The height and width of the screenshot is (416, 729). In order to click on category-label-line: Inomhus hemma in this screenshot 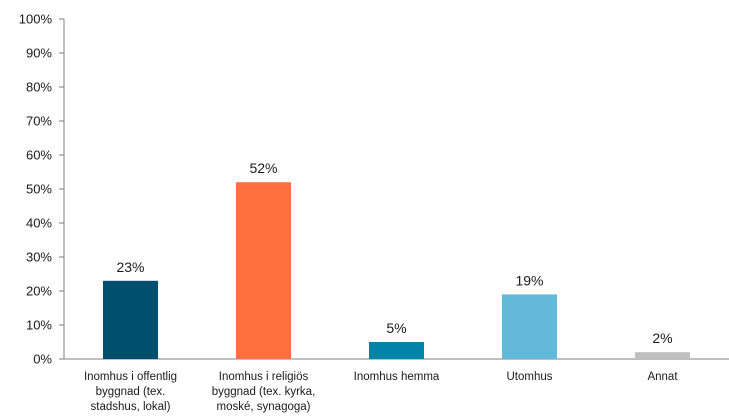, I will do `click(397, 377)`.